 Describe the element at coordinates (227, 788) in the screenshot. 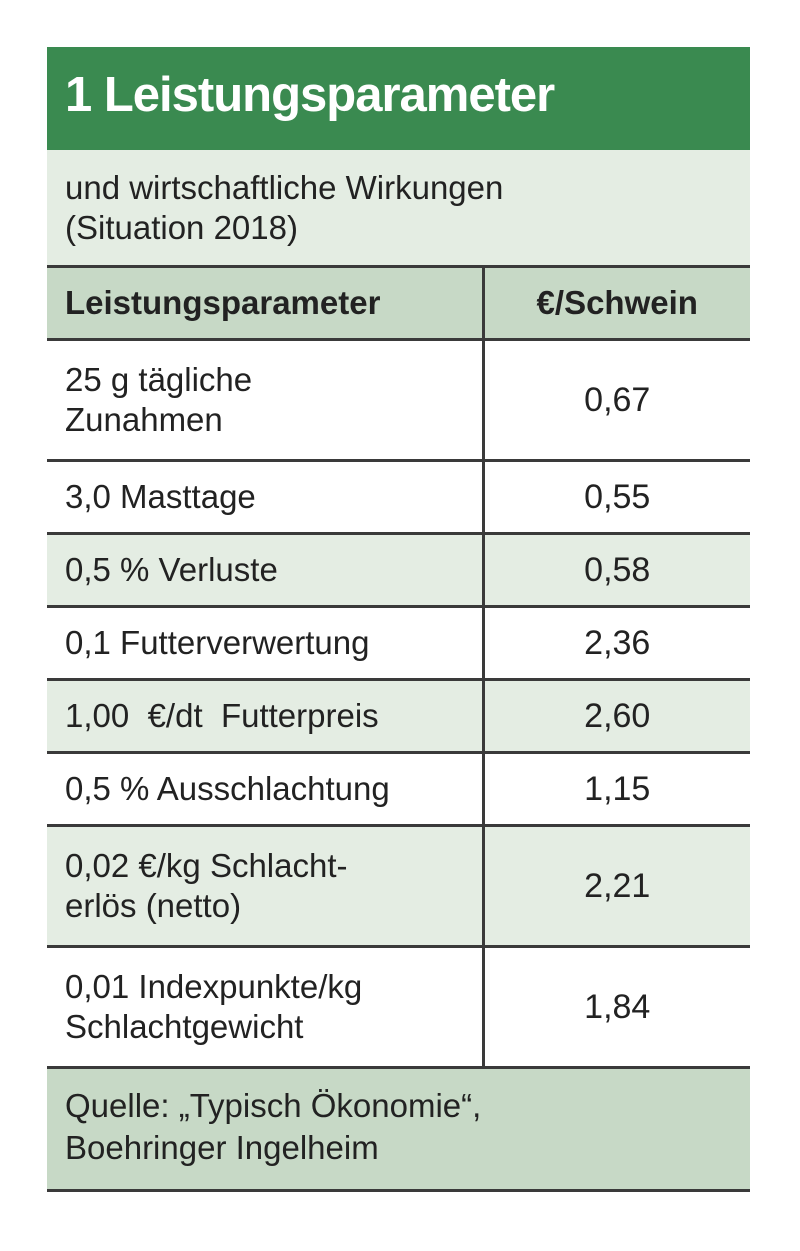

I see `parameter-line: 0,5 % Ausschlachtung` at that location.